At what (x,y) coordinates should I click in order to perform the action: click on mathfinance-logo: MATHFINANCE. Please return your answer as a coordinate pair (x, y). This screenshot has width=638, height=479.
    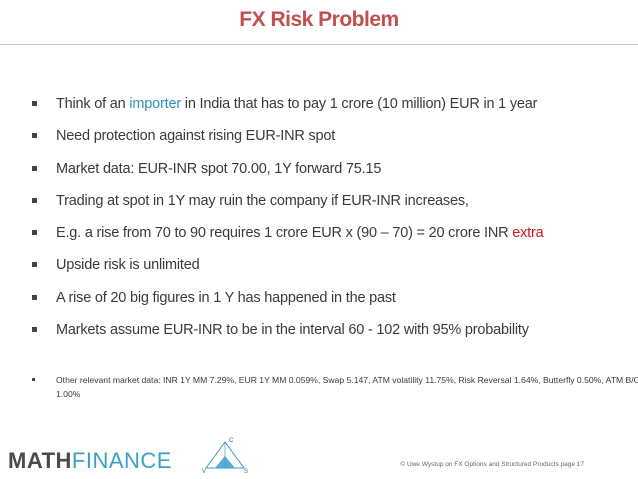
    Looking at the image, I should click on (90, 461).